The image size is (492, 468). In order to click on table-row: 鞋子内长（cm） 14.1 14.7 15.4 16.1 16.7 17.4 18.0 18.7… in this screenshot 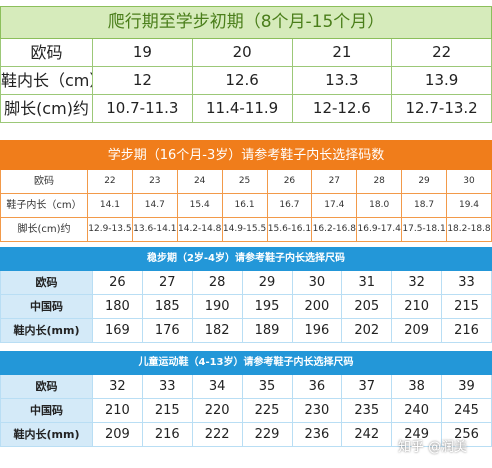, I will do `click(246, 205)`.